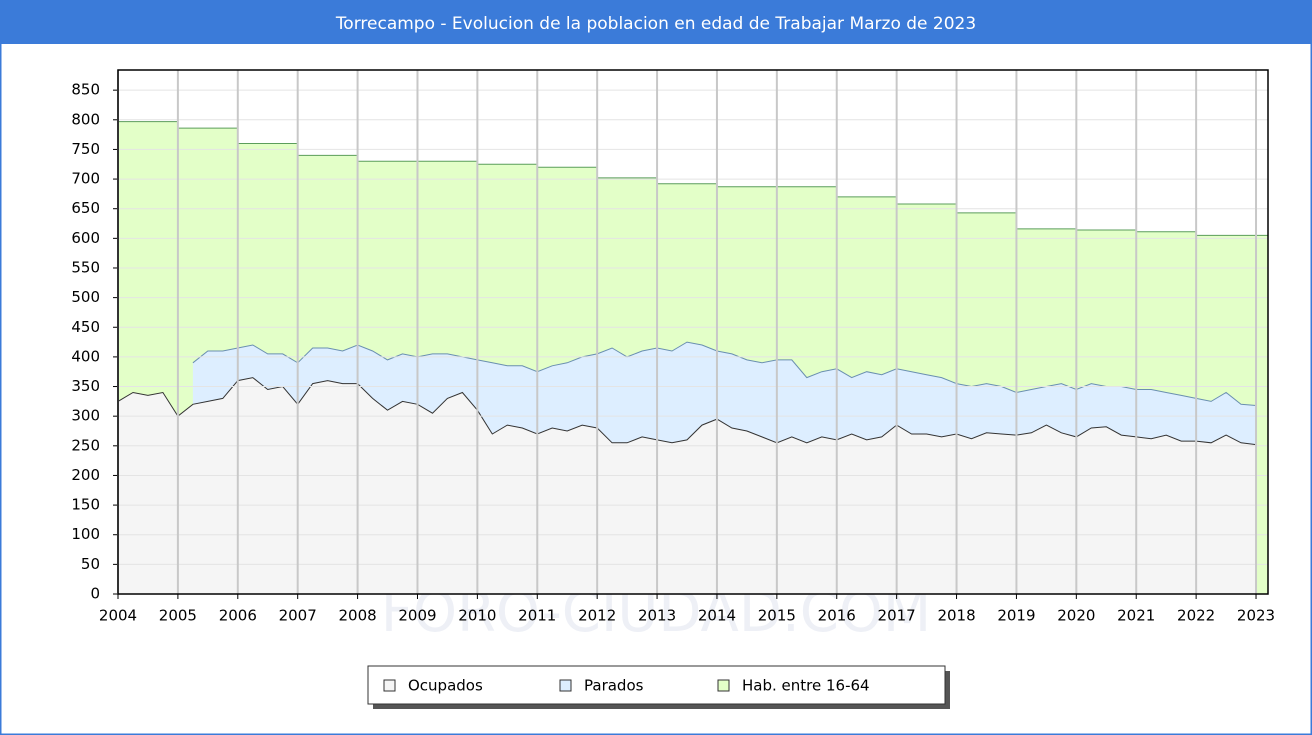 The image size is (1312, 735). Describe the element at coordinates (95, 594) in the screenshot. I see `y-tick-label: 0` at that location.